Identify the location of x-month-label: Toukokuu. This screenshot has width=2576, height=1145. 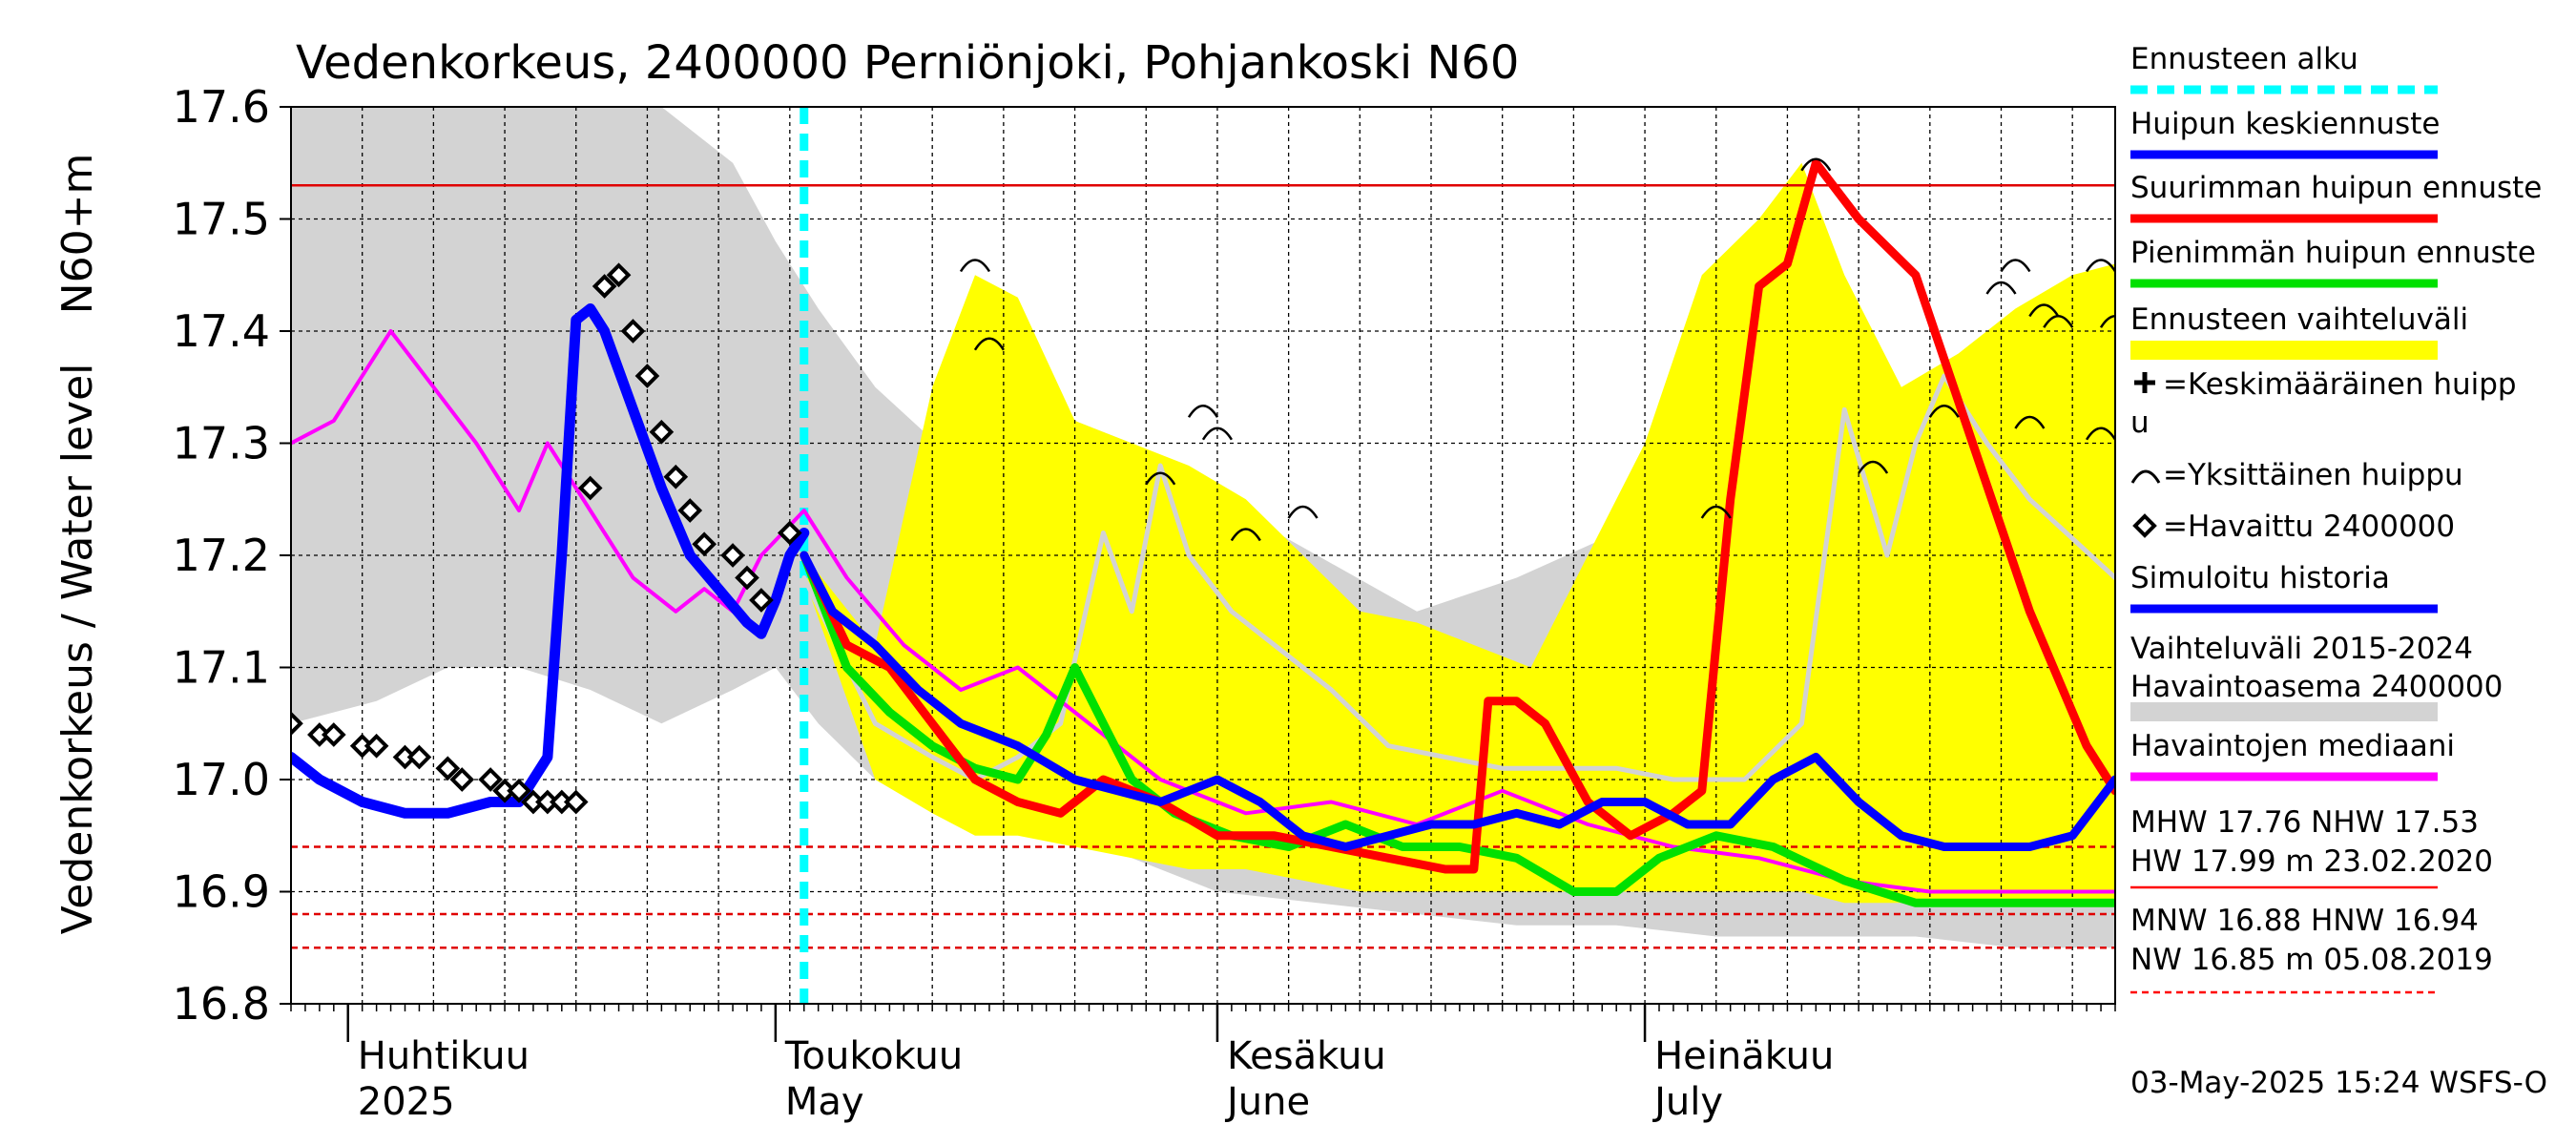
(873, 1056).